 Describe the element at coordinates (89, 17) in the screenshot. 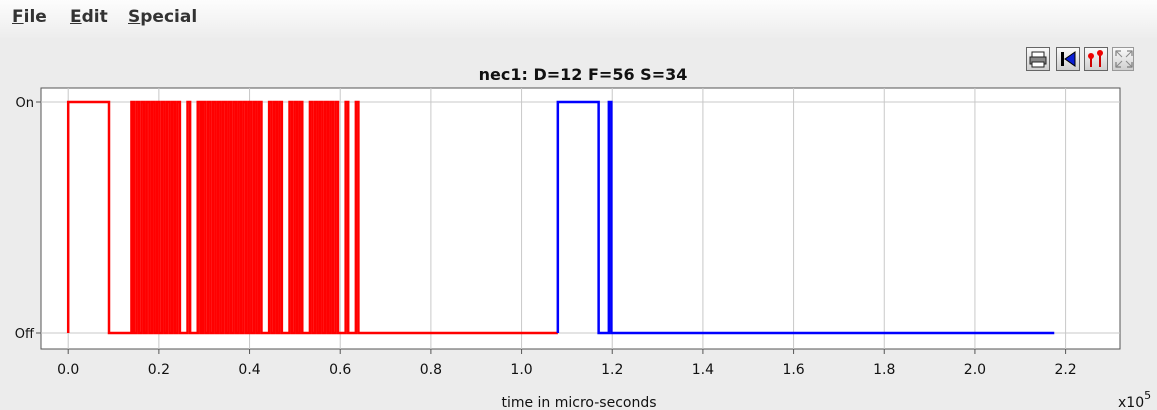

I see `menu-edit: Edit` at that location.